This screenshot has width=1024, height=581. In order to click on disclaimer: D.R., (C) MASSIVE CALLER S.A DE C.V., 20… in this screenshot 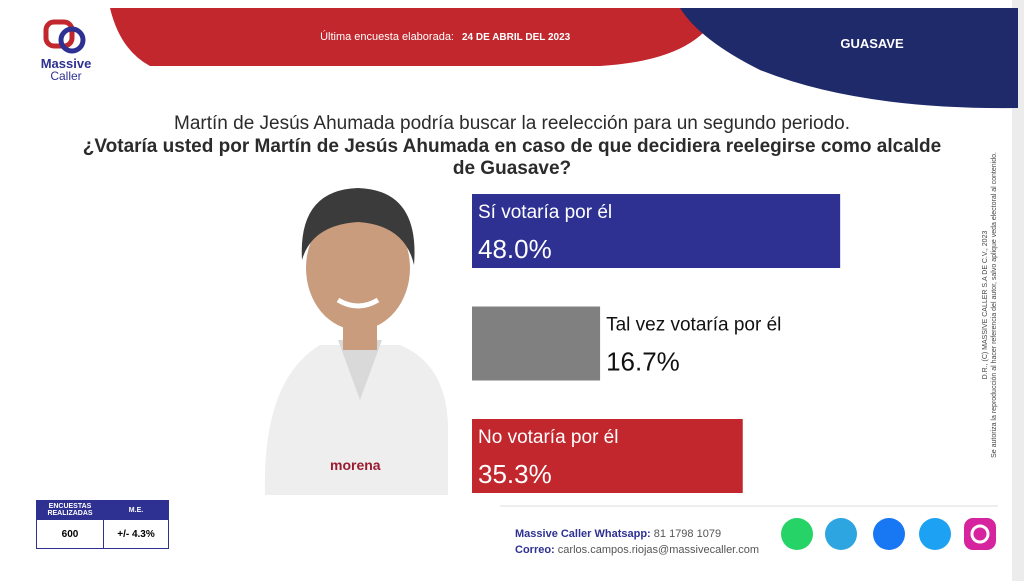, I will do `click(985, 305)`.